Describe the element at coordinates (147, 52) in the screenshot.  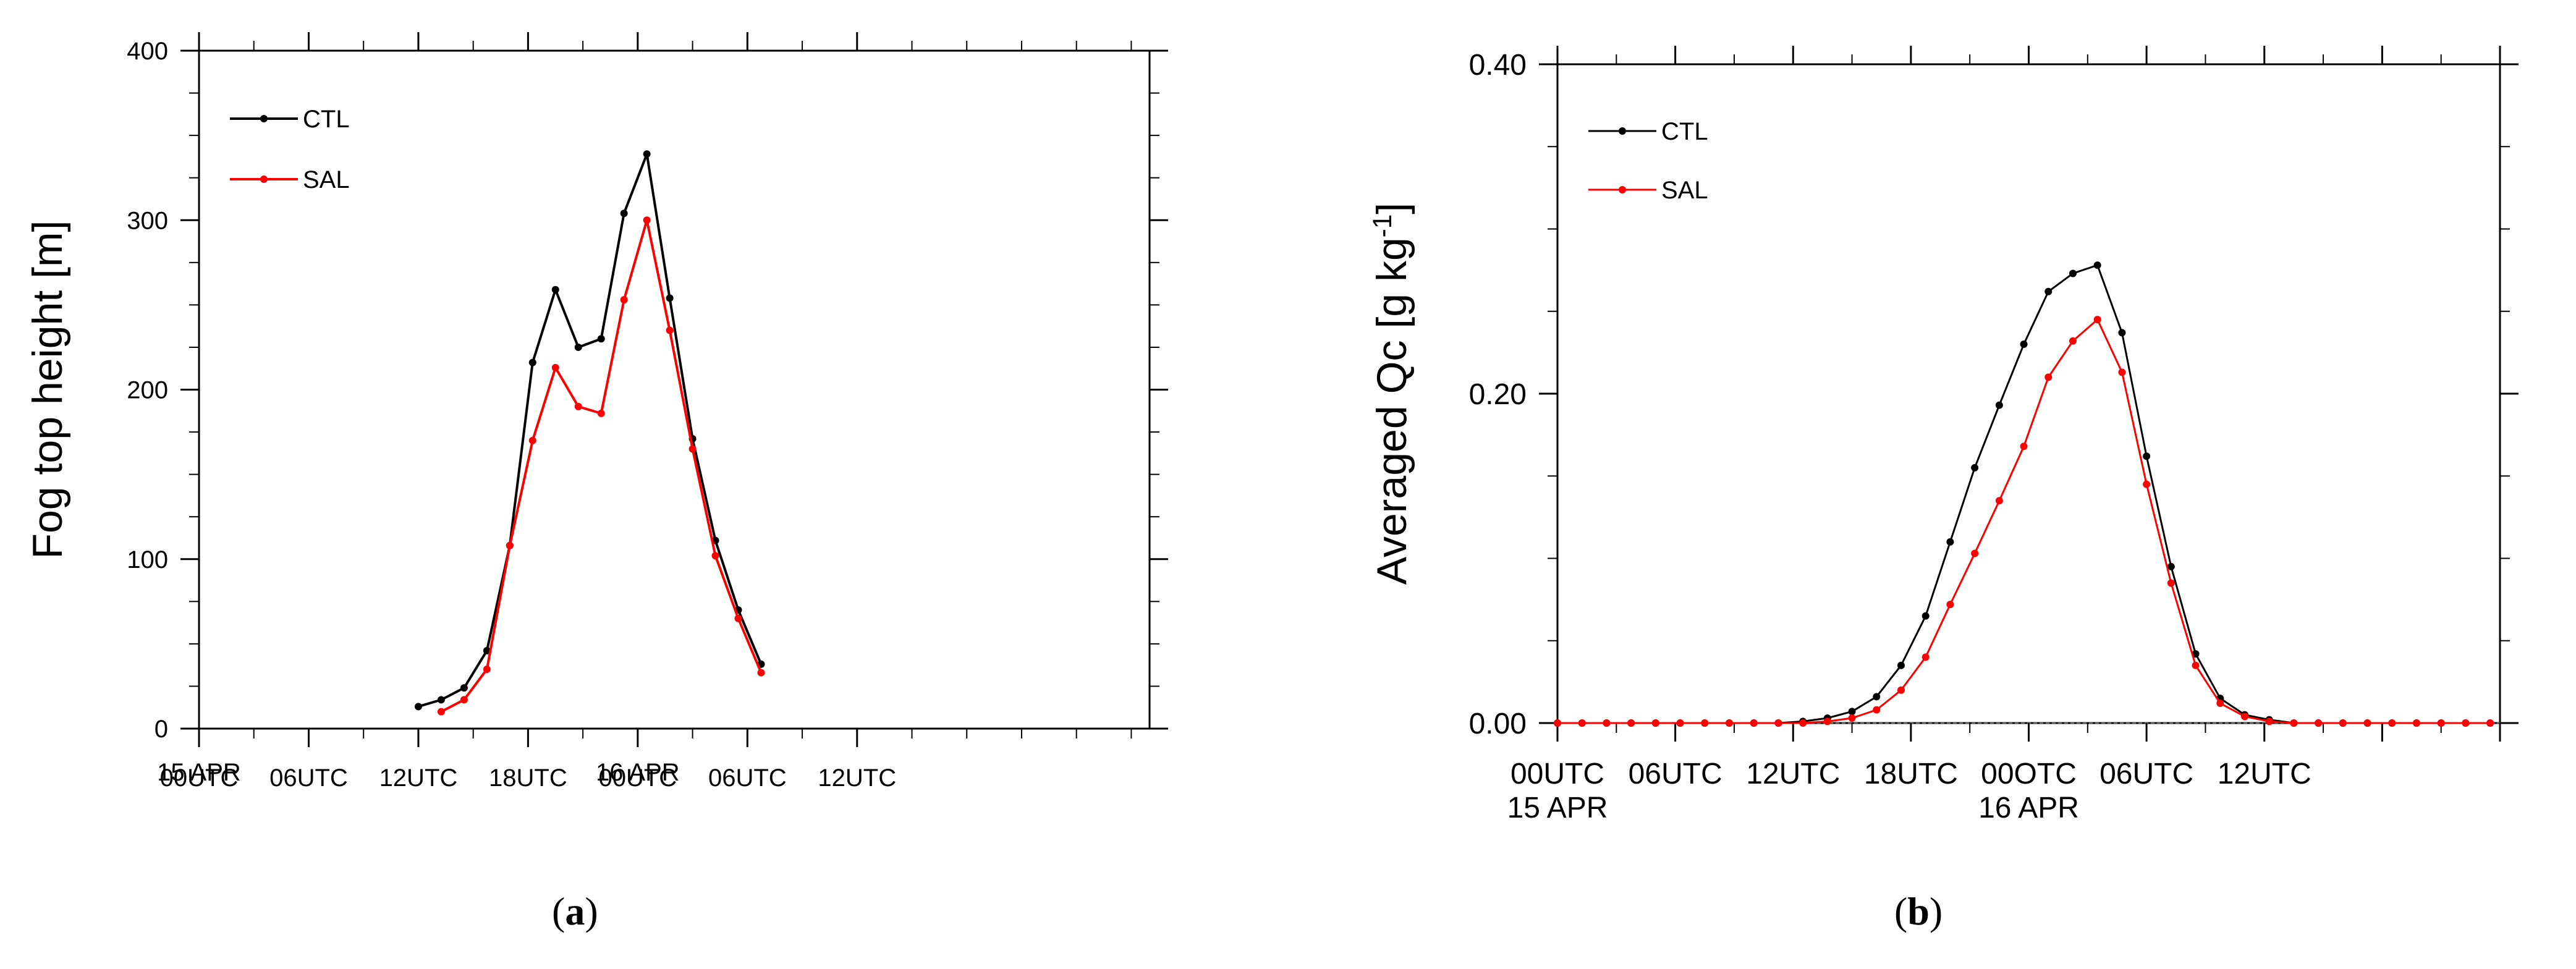
I see `y-tick-label: 400` at that location.